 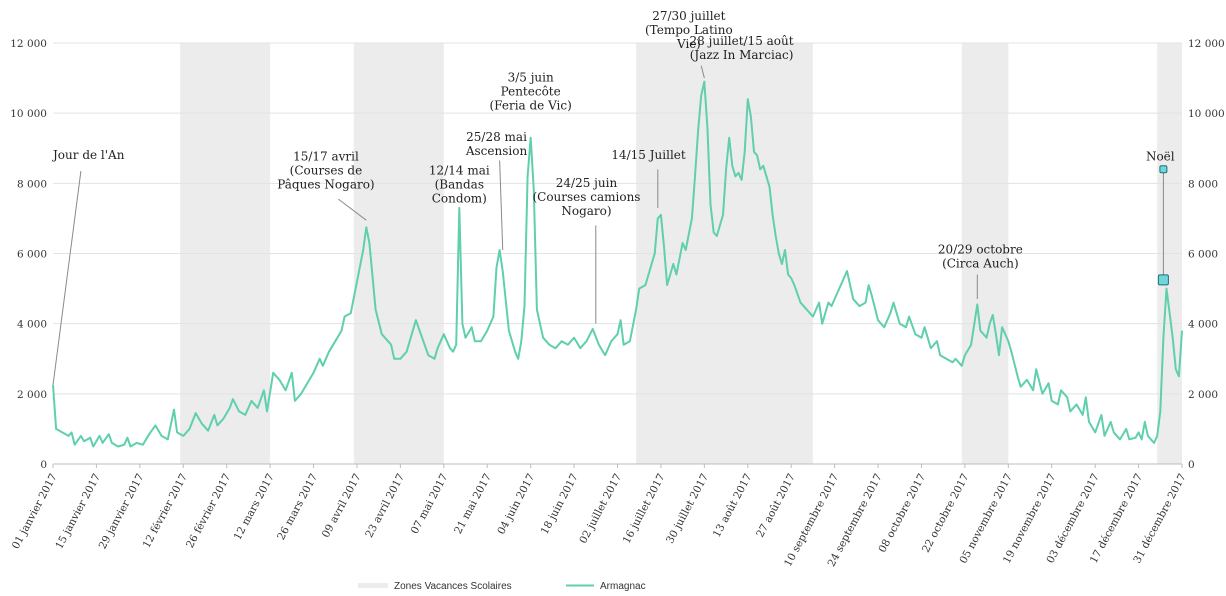 I want to click on x-tick-label: 29 janvier 2017, so click(x=122, y=511).